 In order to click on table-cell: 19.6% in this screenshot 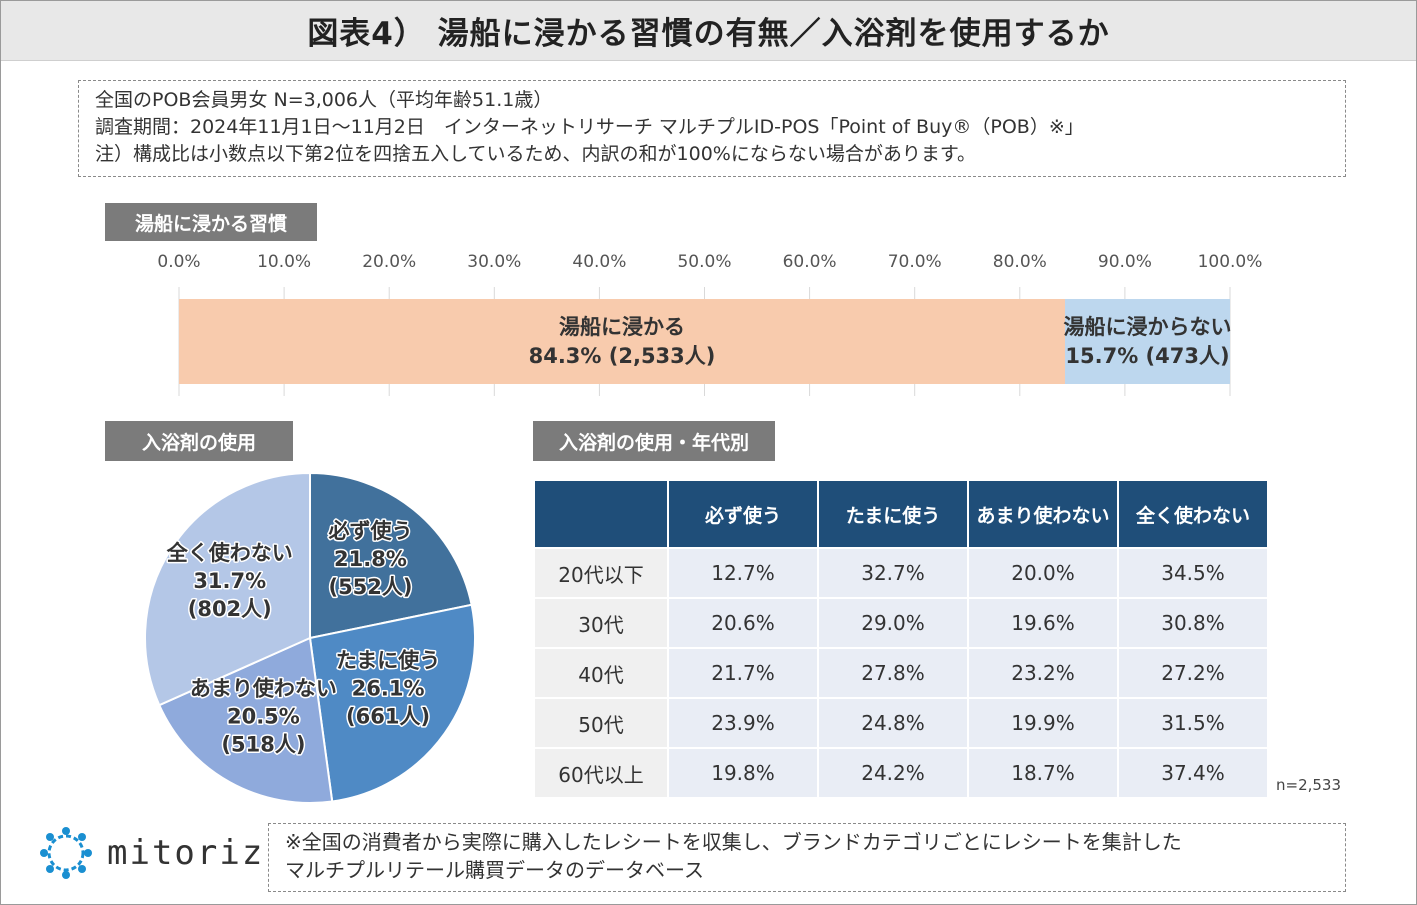, I will do `click(1043, 623)`.